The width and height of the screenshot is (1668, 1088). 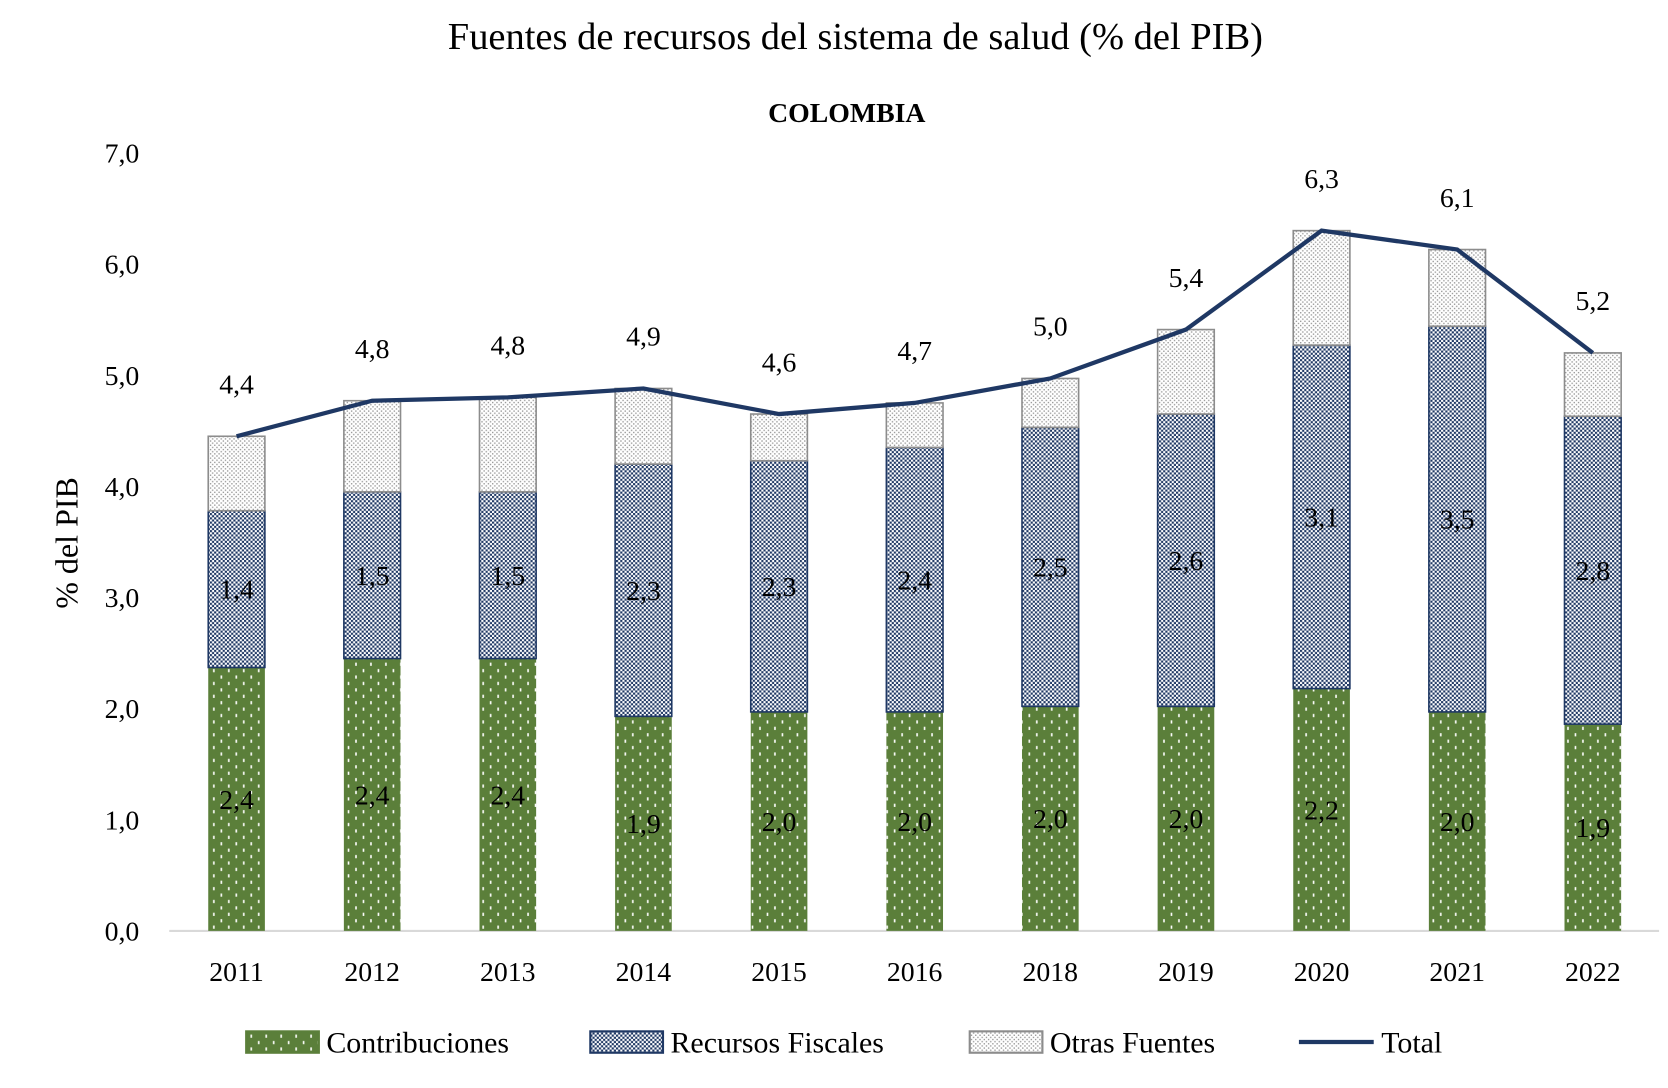 What do you see at coordinates (122, 820) in the screenshot?
I see `y-tick-label: 1,0` at bounding box center [122, 820].